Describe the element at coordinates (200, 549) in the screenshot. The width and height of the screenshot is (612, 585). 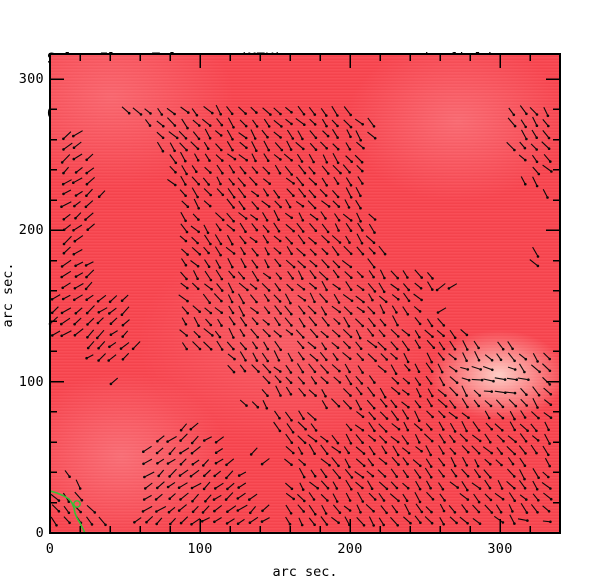
I see `x-tick-label: 100` at that location.